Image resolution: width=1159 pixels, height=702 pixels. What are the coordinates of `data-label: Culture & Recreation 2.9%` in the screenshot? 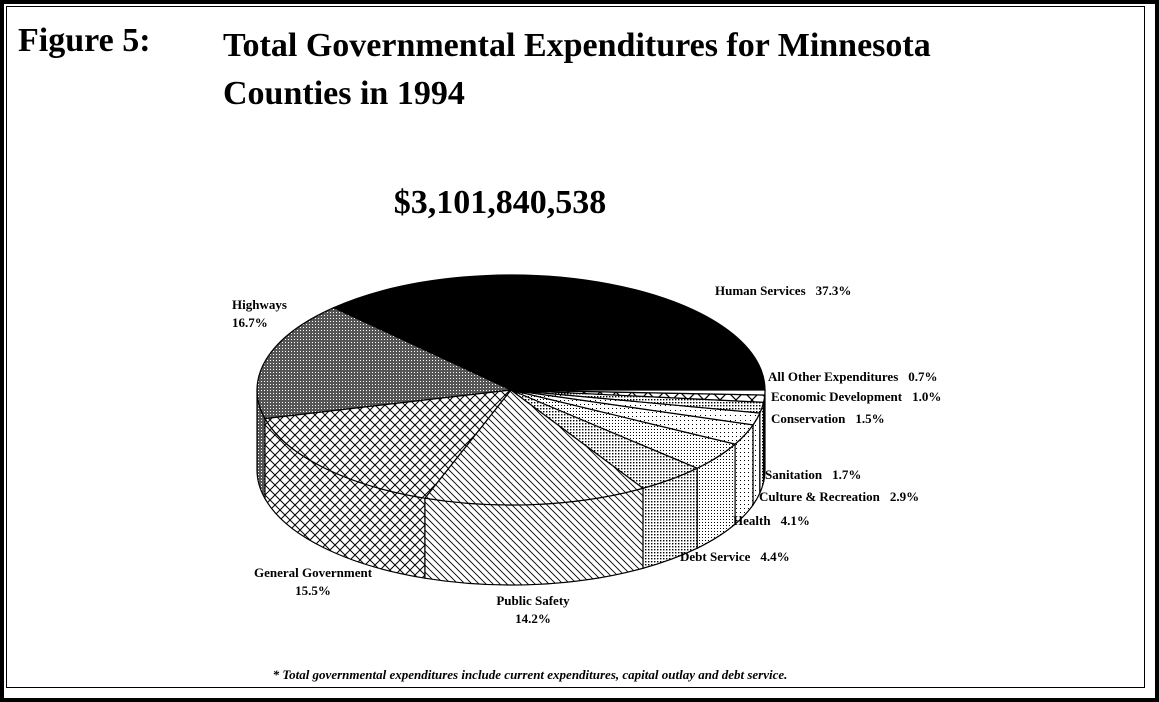 It's located at (839, 496).